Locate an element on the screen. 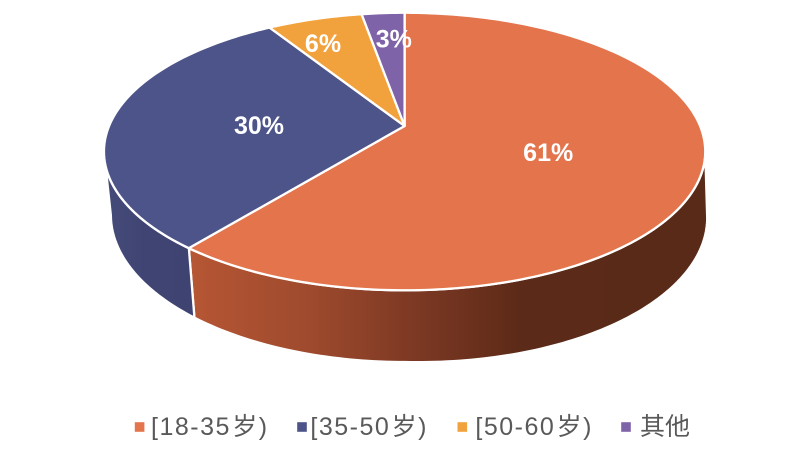  svg-text: 6% is located at coordinates (323, 44).